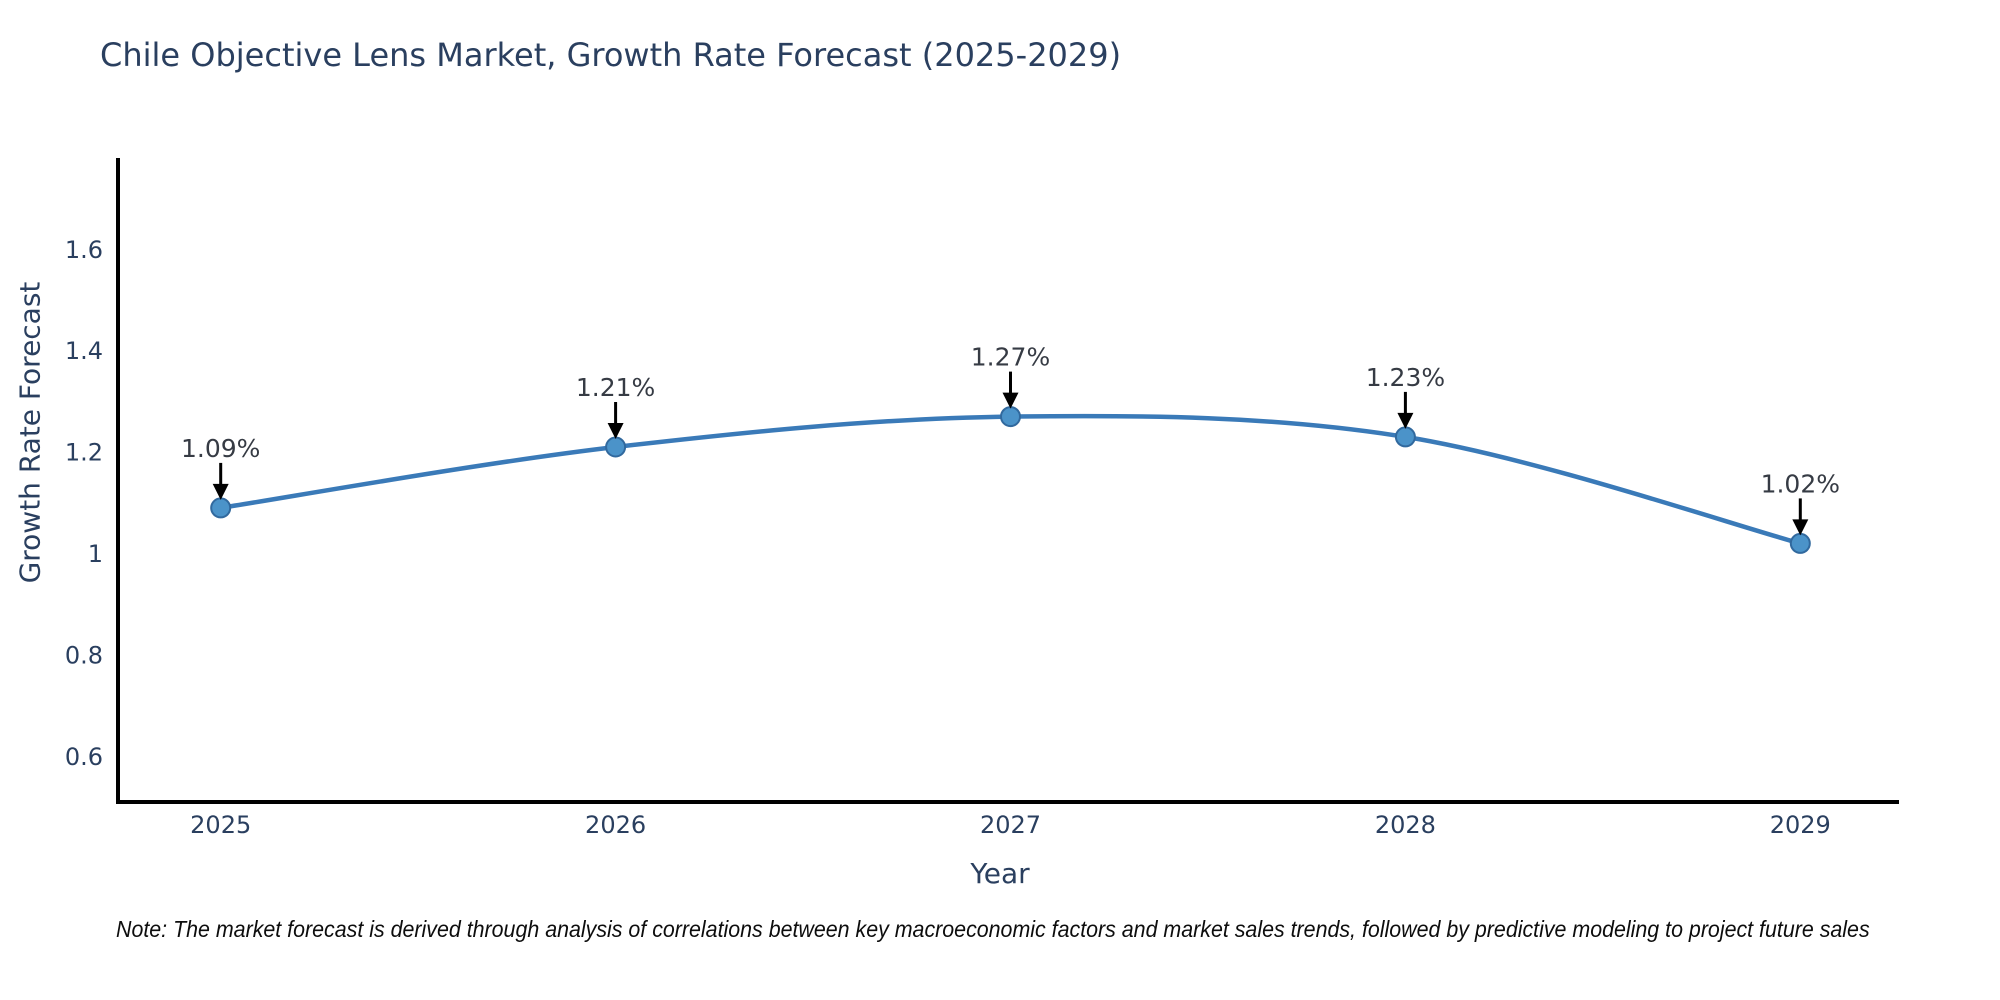 The height and width of the screenshot is (1000, 2000). I want to click on y-tick-label: 1.2, so click(84, 453).